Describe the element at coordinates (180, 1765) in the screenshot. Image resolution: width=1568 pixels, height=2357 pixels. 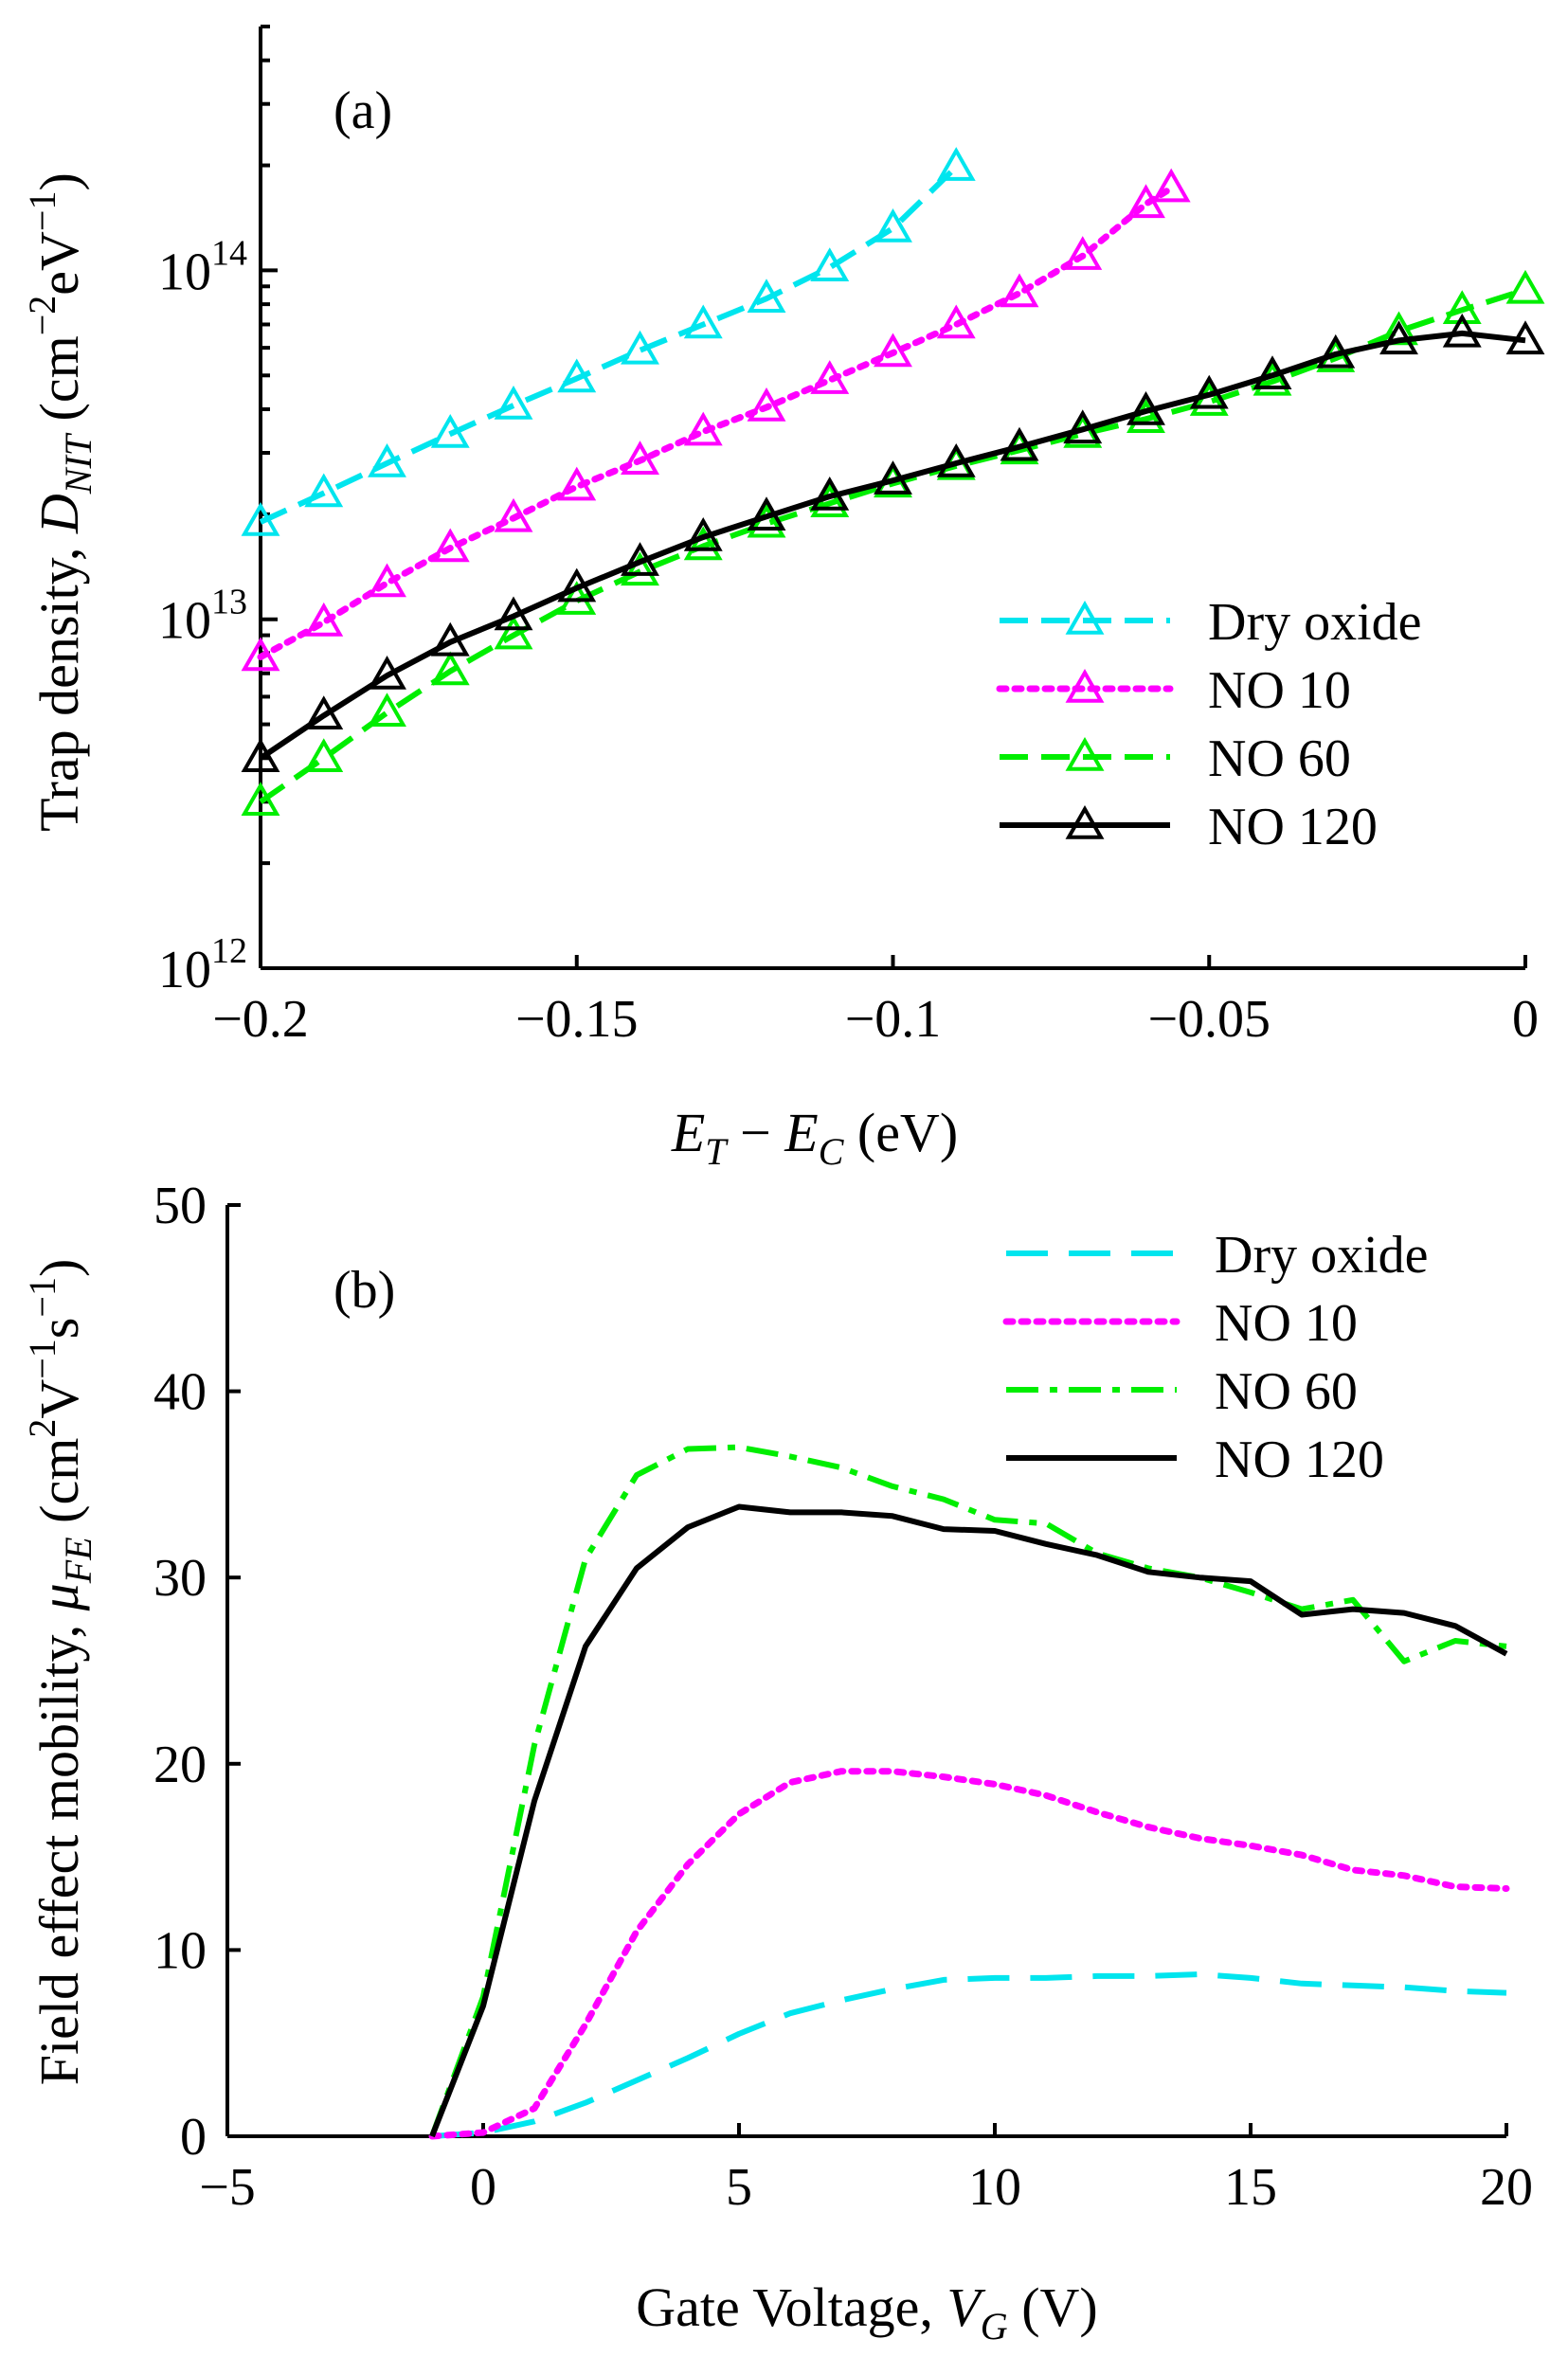
I see `y-tick-label: 20` at that location.